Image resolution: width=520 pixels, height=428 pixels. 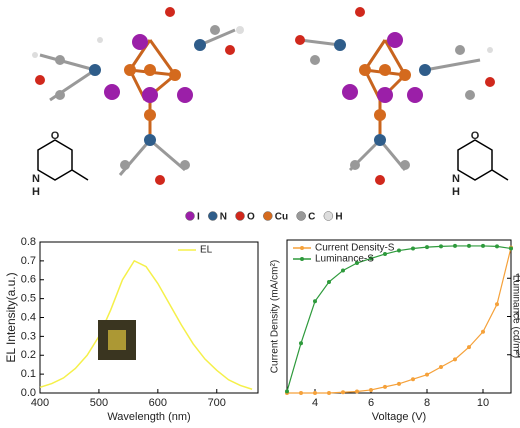 I want to click on atom-label: H, so click(x=338, y=217).